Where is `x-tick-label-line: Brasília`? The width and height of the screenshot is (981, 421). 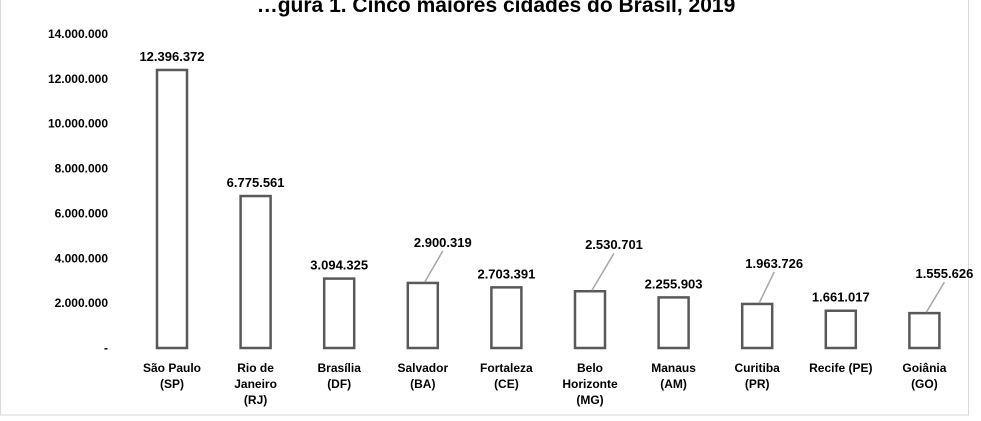
x-tick-label-line: Brasília is located at coordinates (340, 368).